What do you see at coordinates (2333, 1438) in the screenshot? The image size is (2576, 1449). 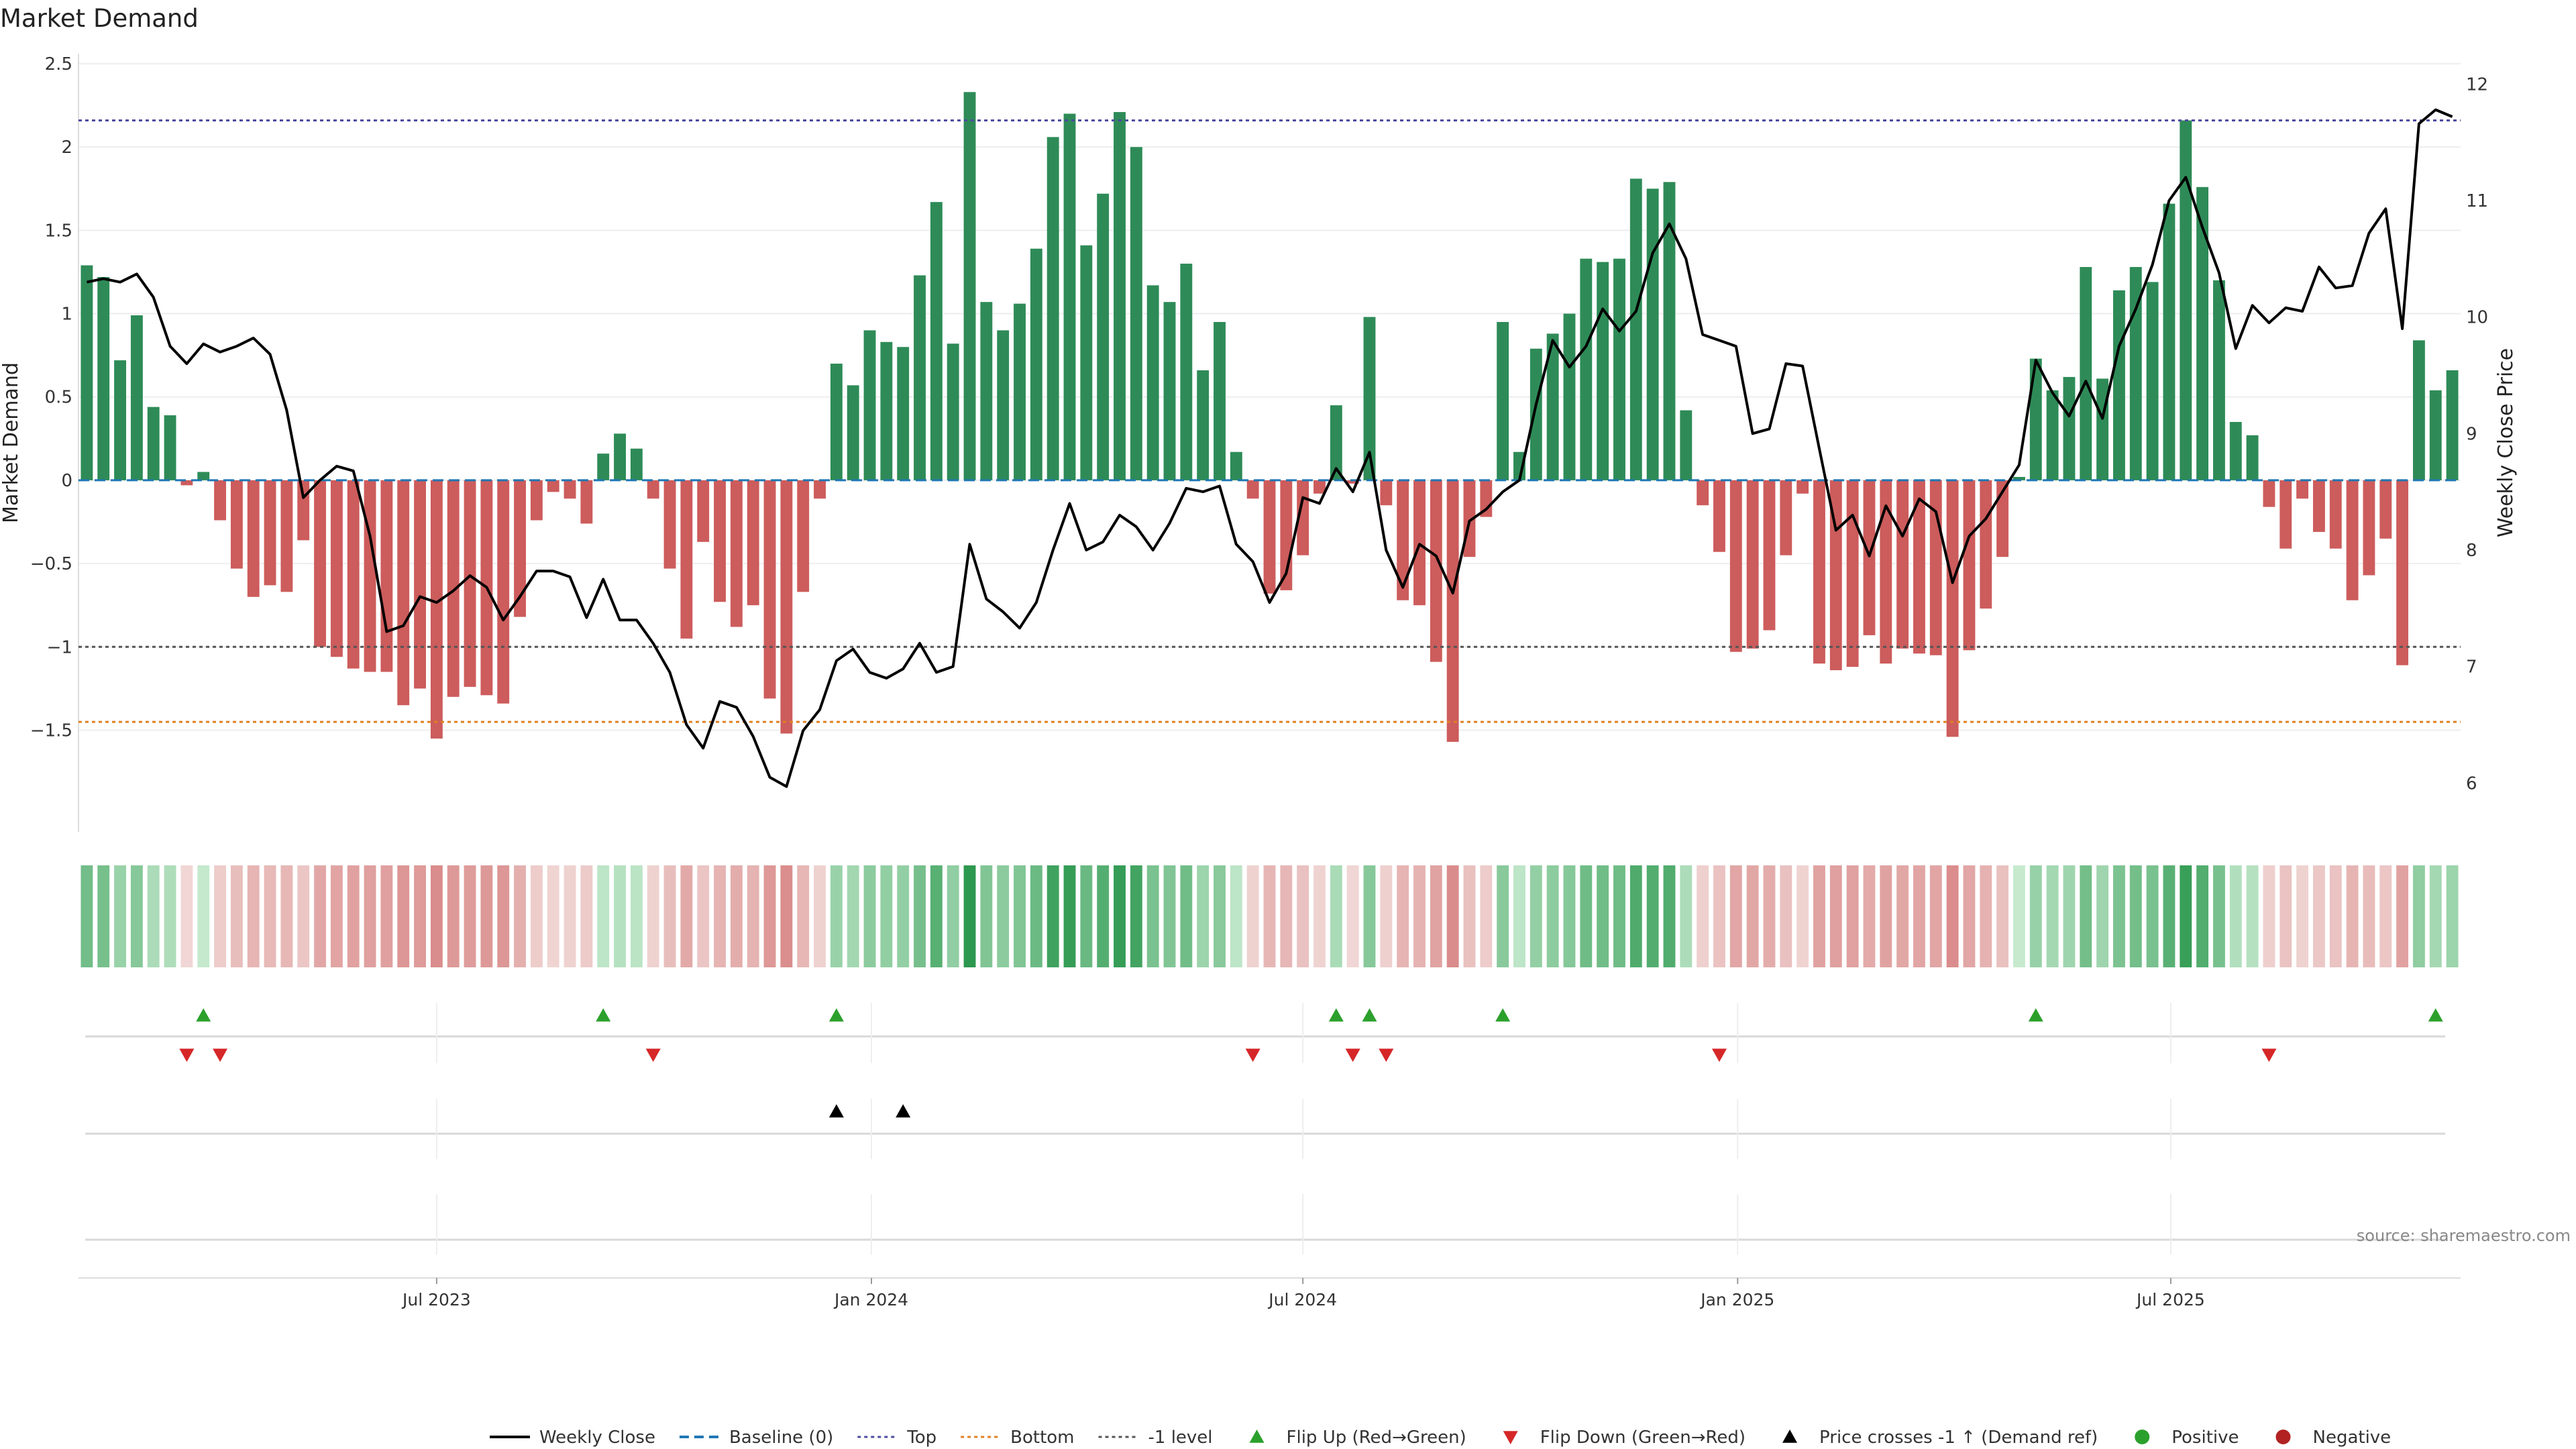 I see `legend-item: Negative` at bounding box center [2333, 1438].